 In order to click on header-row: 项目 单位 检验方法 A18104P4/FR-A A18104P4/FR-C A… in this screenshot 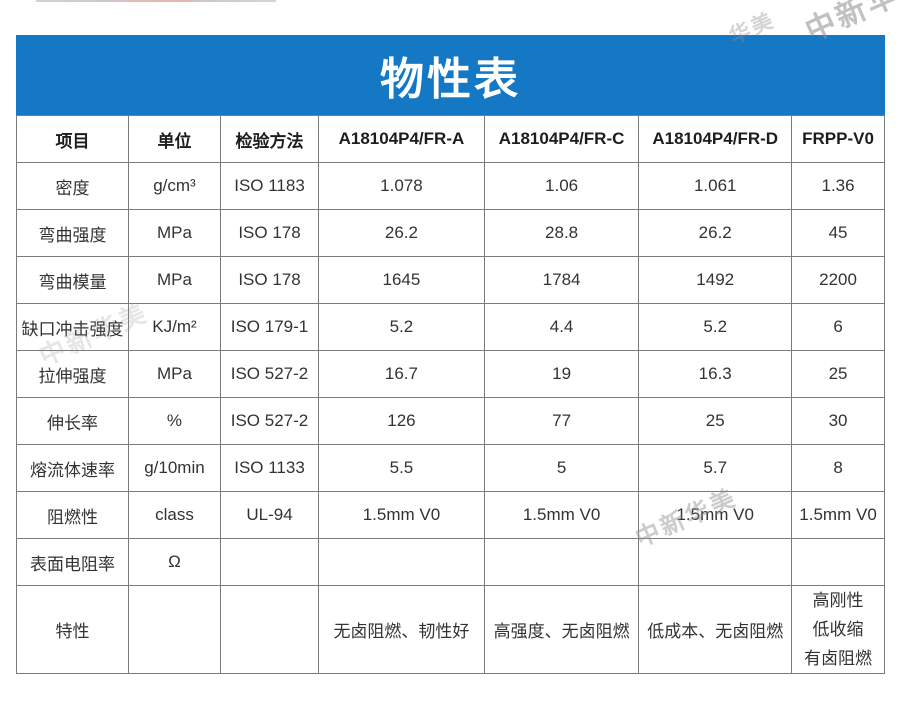, I will do `click(450, 139)`.